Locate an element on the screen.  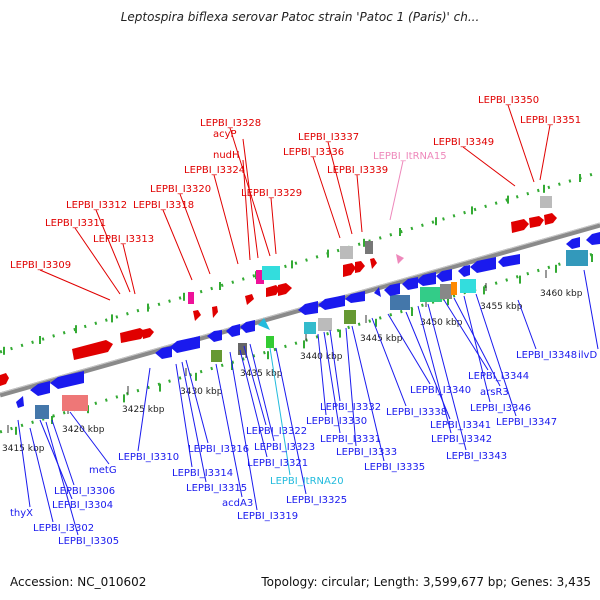
gene-label: LEPBI_I3318 is located at coordinates (163, 205).